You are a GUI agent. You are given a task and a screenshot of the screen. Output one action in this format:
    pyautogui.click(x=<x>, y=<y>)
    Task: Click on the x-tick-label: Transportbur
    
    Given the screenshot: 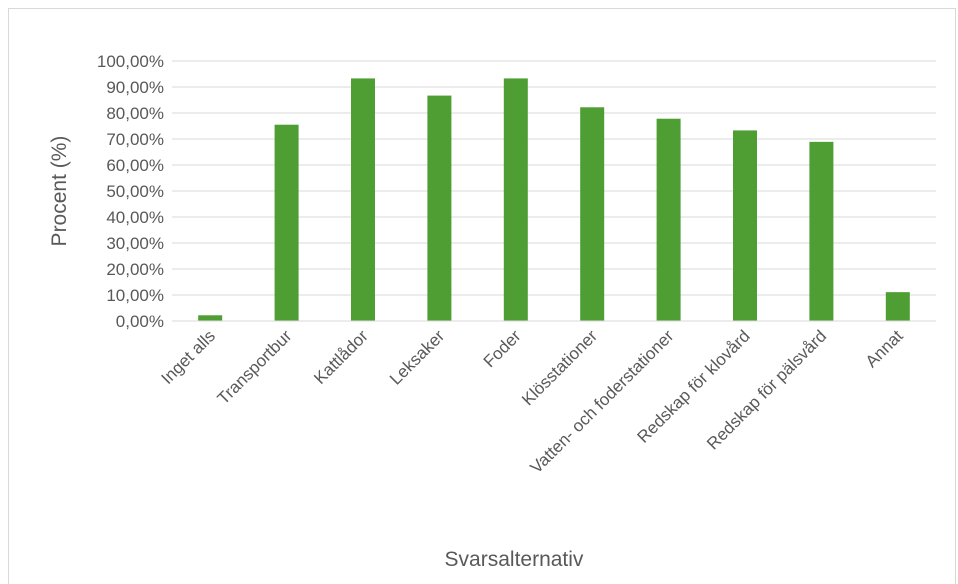 What is the action you would take?
    pyautogui.click(x=255, y=367)
    